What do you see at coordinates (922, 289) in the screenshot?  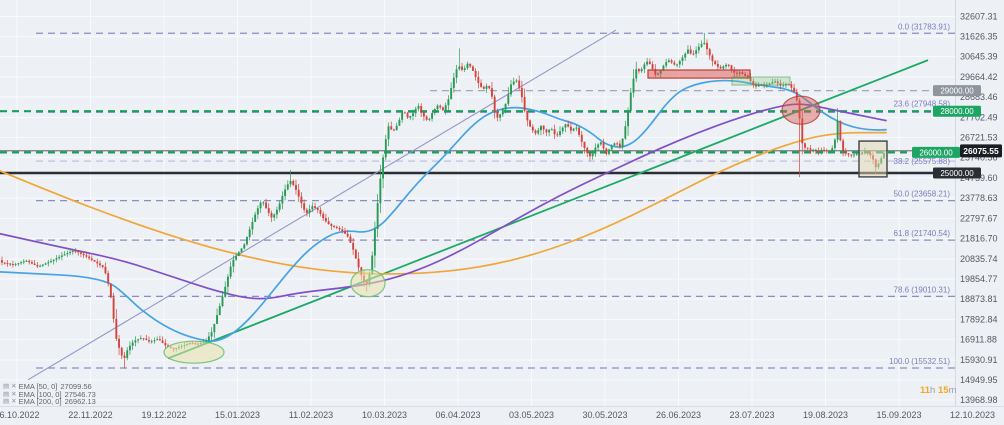 I see `fib-level-label: 78.6 (19010.31)` at bounding box center [922, 289].